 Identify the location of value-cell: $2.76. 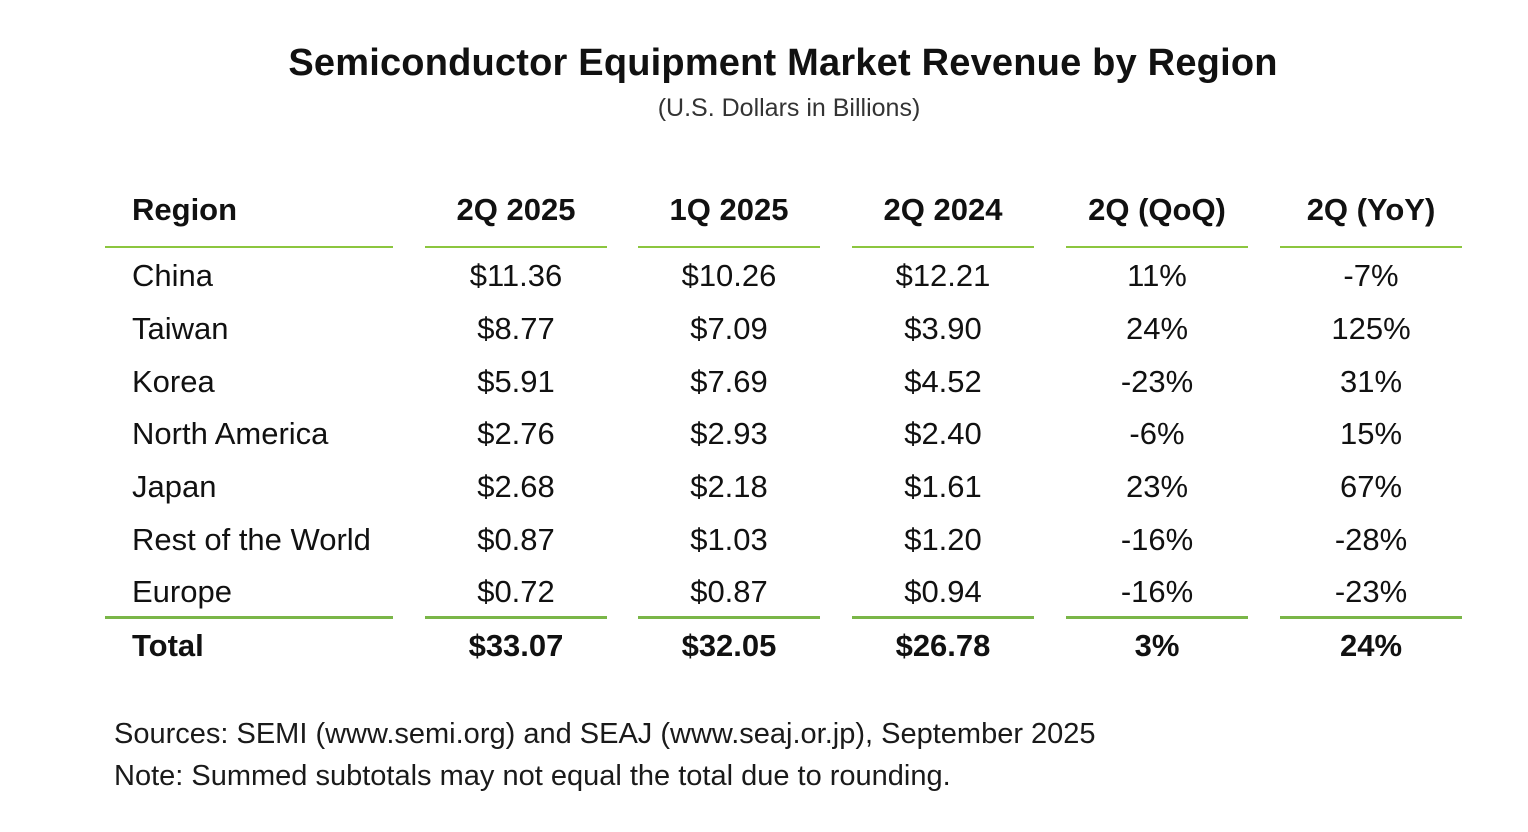
(516, 433).